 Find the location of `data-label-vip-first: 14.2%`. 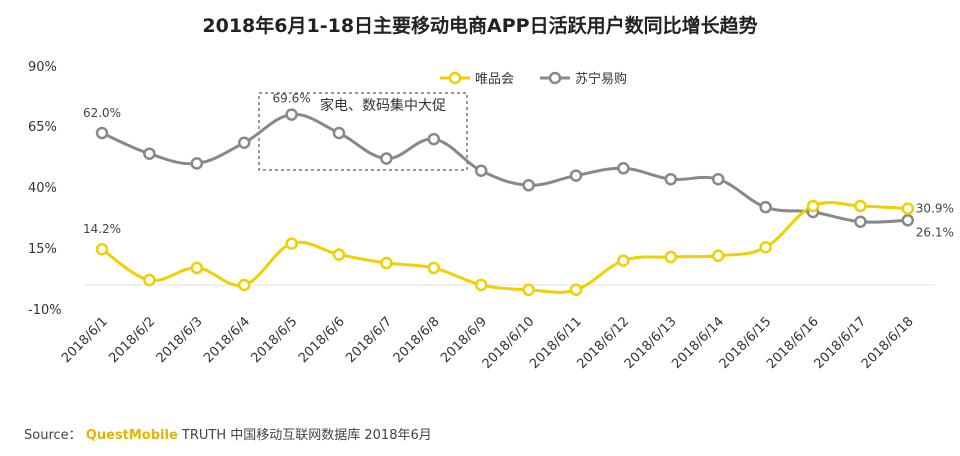

data-label-vip-first: 14.2% is located at coordinates (102, 229).